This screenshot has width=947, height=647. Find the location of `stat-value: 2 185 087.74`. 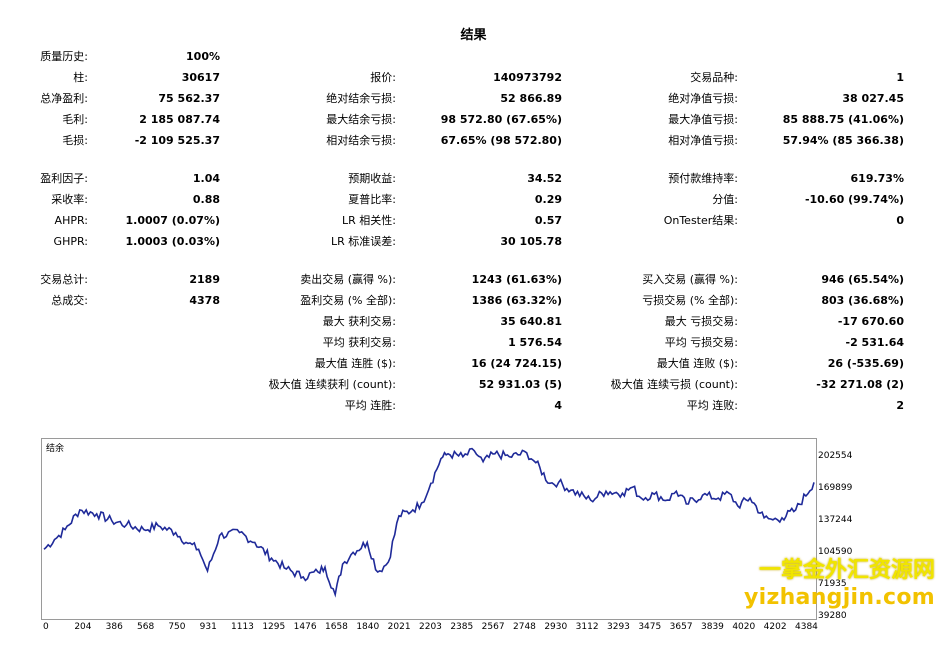

stat-value: 2 185 087.74 is located at coordinates (179, 119).